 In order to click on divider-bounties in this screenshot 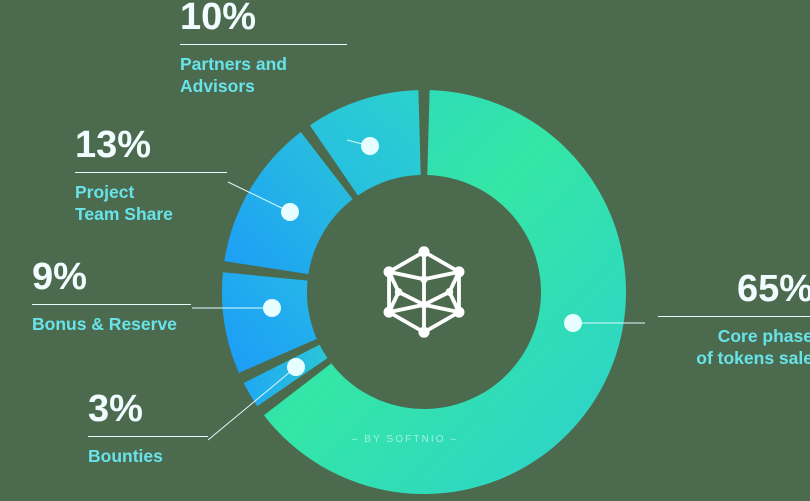, I will do `click(148, 436)`.